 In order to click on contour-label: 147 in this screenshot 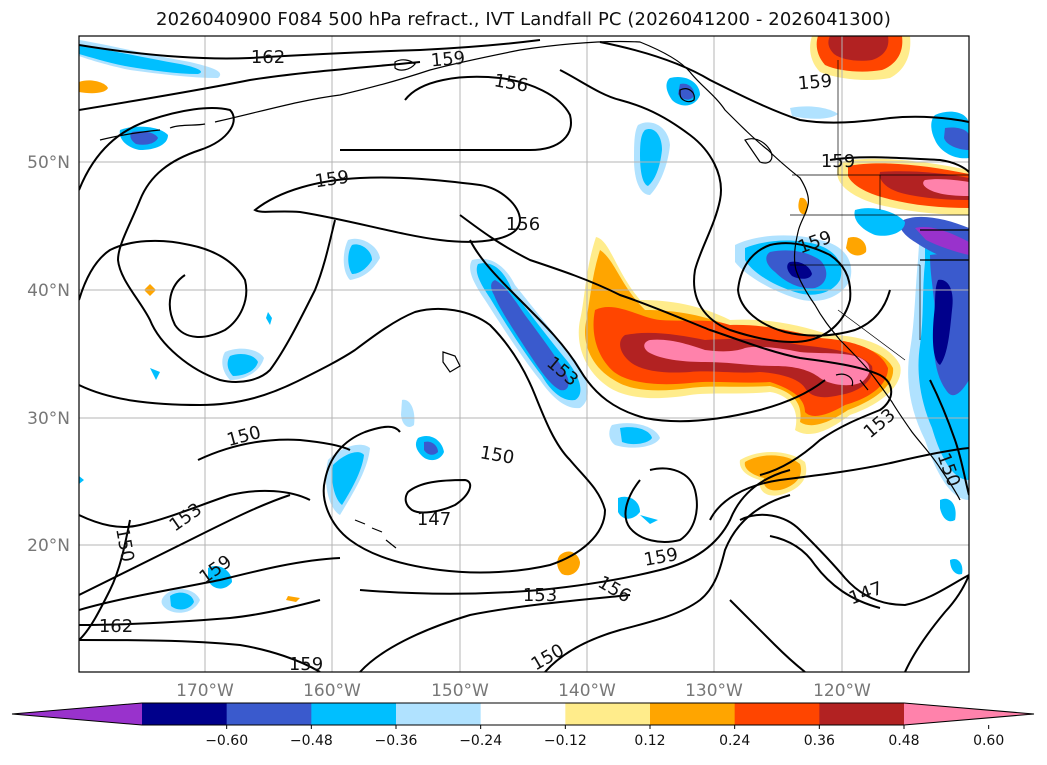, I will do `click(434, 519)`.